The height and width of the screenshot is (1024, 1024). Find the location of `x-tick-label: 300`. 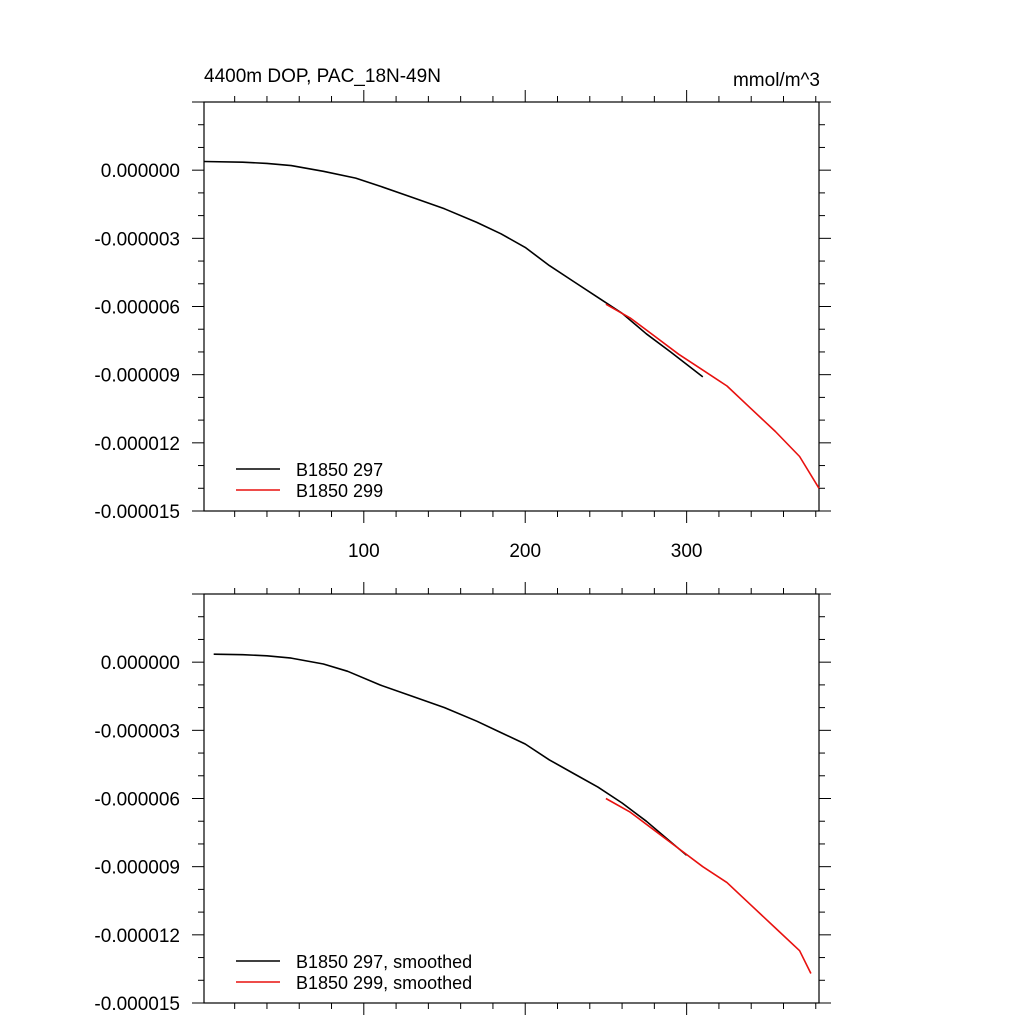

x-tick-label: 300 is located at coordinates (687, 551).